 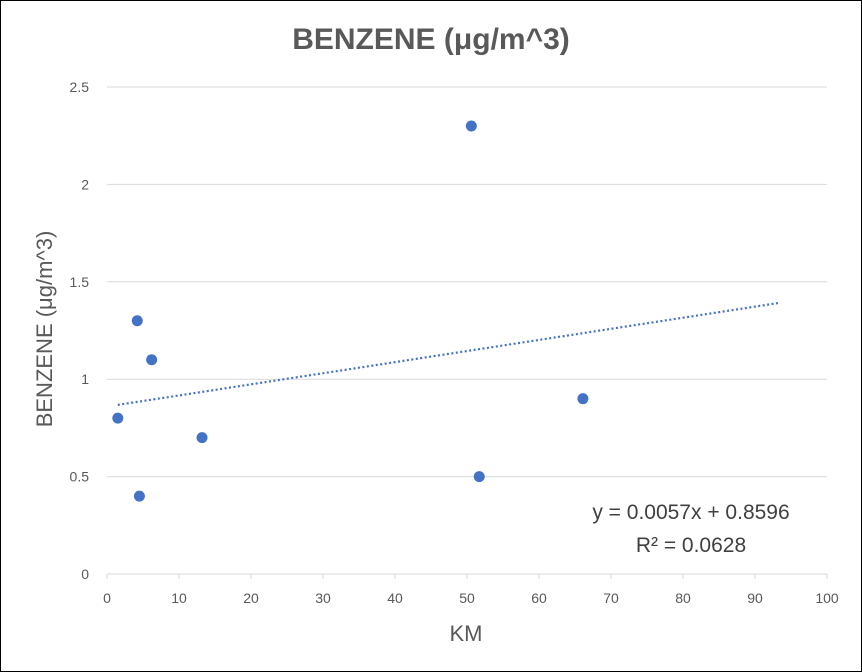 What do you see at coordinates (611, 598) in the screenshot?
I see `x-tick-label: 70` at bounding box center [611, 598].